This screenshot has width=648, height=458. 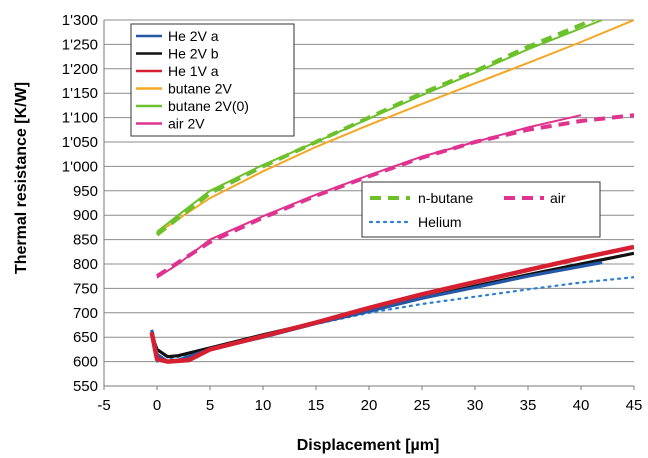 I want to click on legend-label-he-1v-a: He 1V a, so click(x=193, y=71).